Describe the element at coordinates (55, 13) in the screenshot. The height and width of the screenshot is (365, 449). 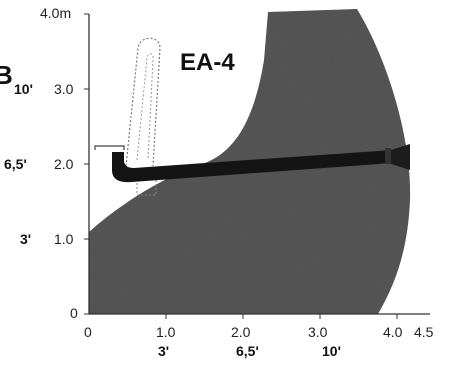
I see `y-tick-label-max: 4.0m` at that location.